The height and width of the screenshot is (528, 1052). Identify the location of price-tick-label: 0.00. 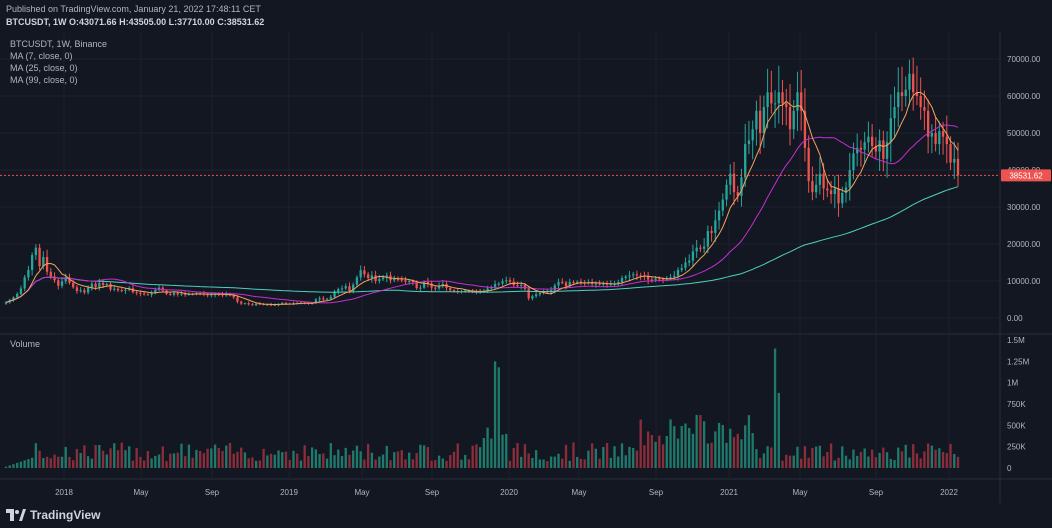
(1015, 318).